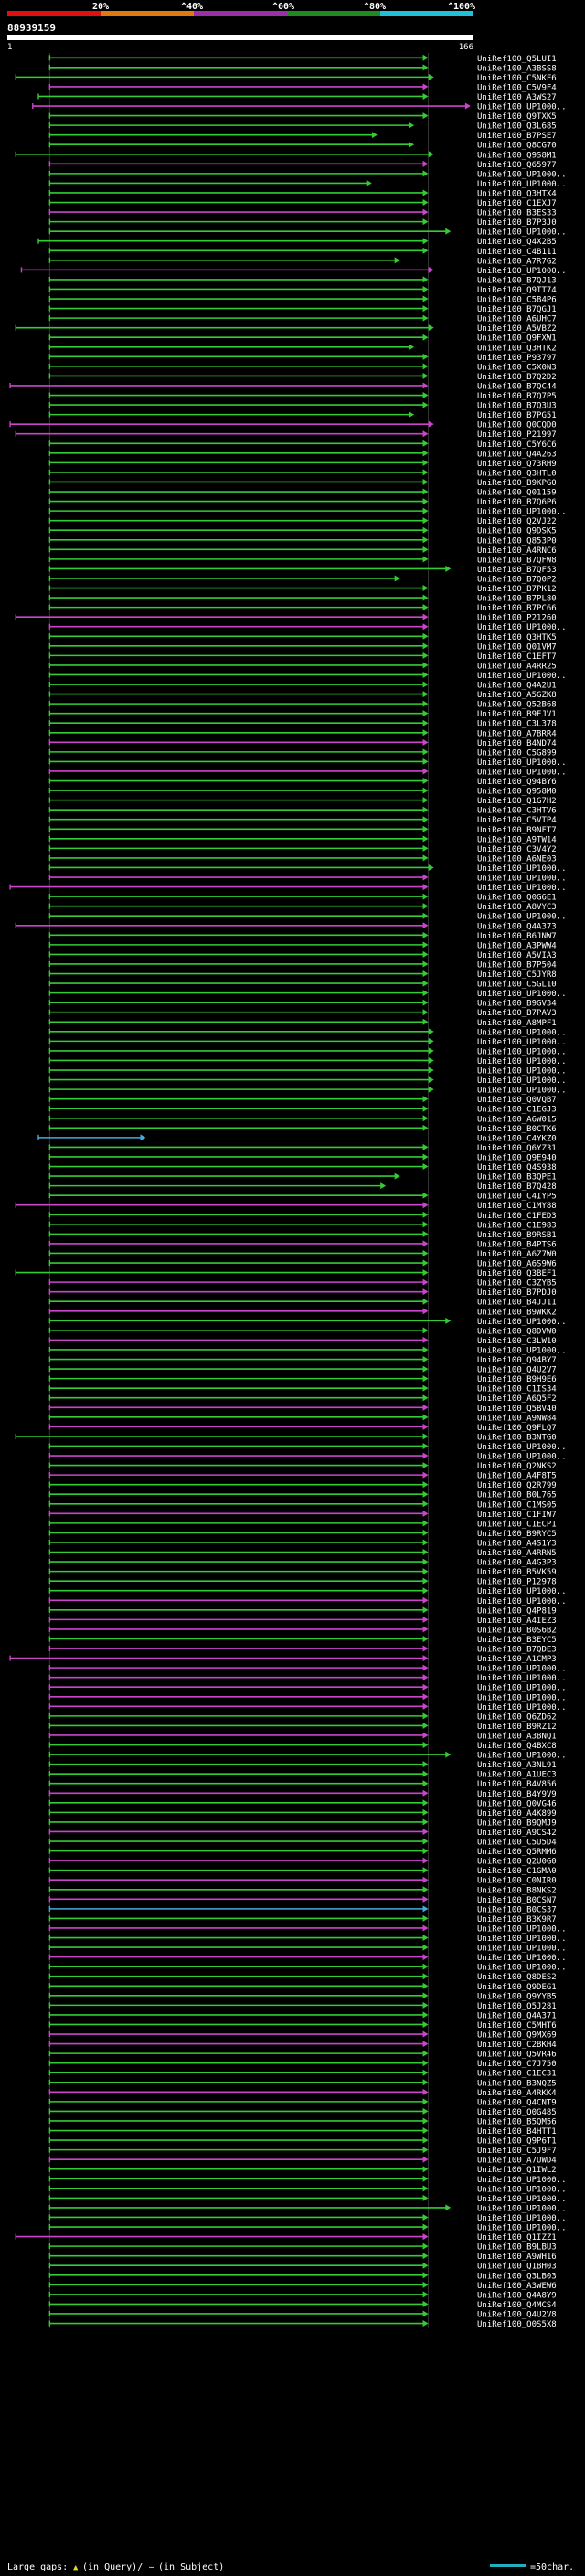  What do you see at coordinates (302, 367) in the screenshot?
I see `hit-row: UniRef100_C5X0N3` at bounding box center [302, 367].